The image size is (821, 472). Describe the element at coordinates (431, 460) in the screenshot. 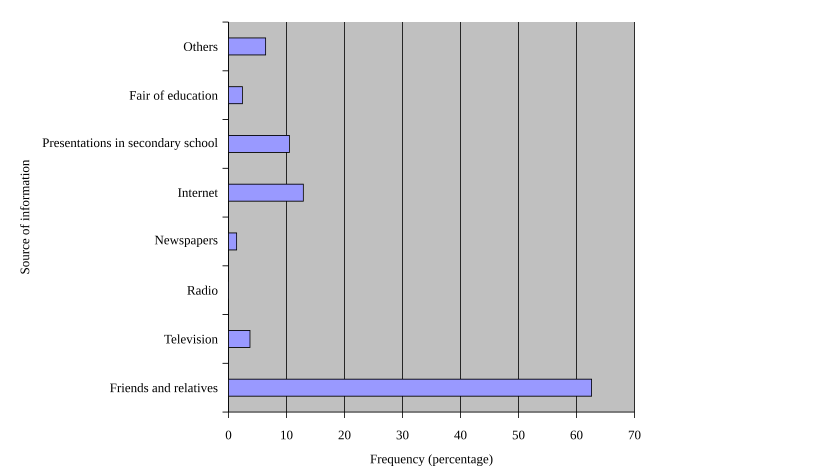

I see `x-axis-title: Frequency (percentage)` at that location.